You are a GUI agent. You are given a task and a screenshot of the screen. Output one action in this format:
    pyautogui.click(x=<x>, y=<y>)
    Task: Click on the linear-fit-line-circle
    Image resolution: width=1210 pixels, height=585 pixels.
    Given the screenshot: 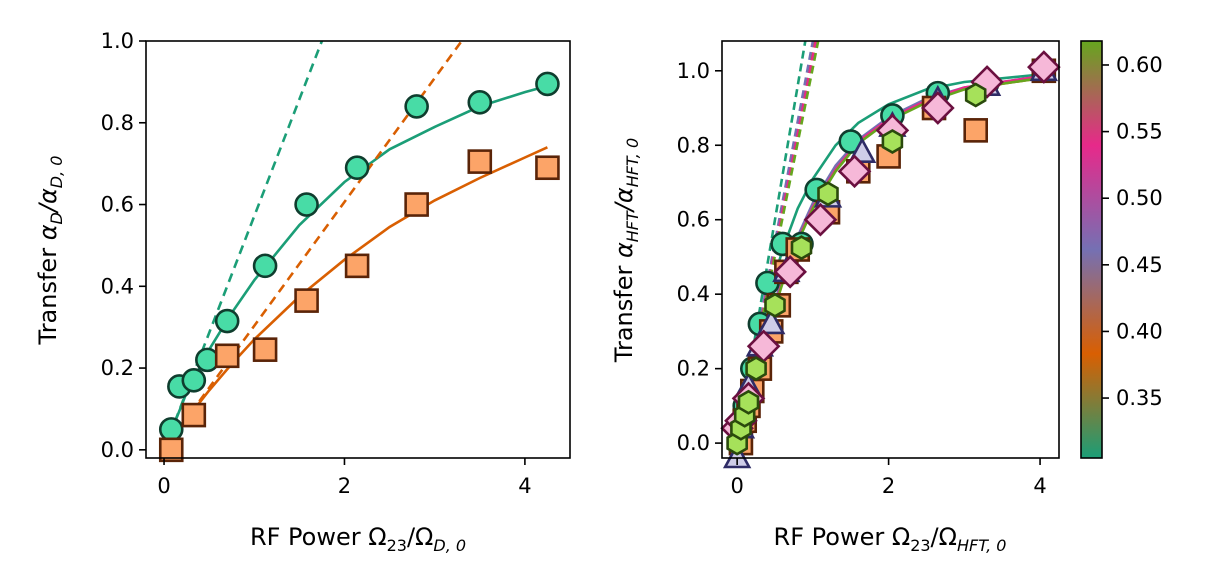 What is the action you would take?
    pyautogui.click(x=243, y=246)
    